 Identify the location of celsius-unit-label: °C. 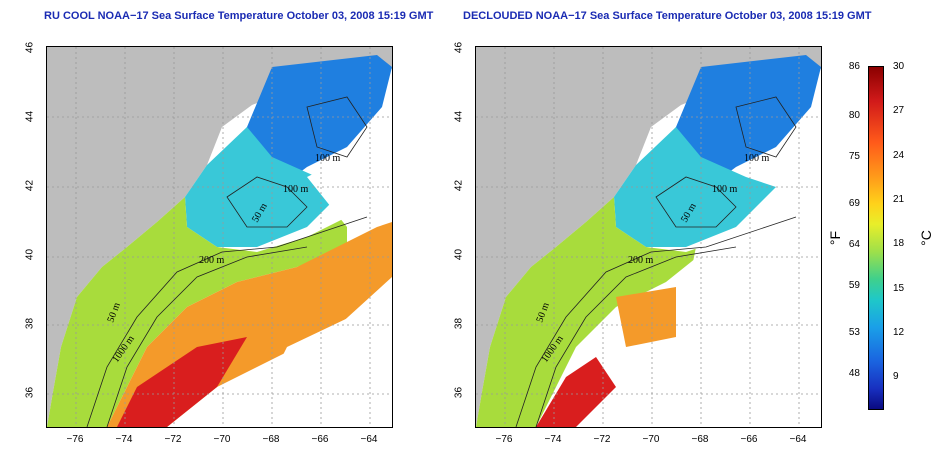
(925, 238).